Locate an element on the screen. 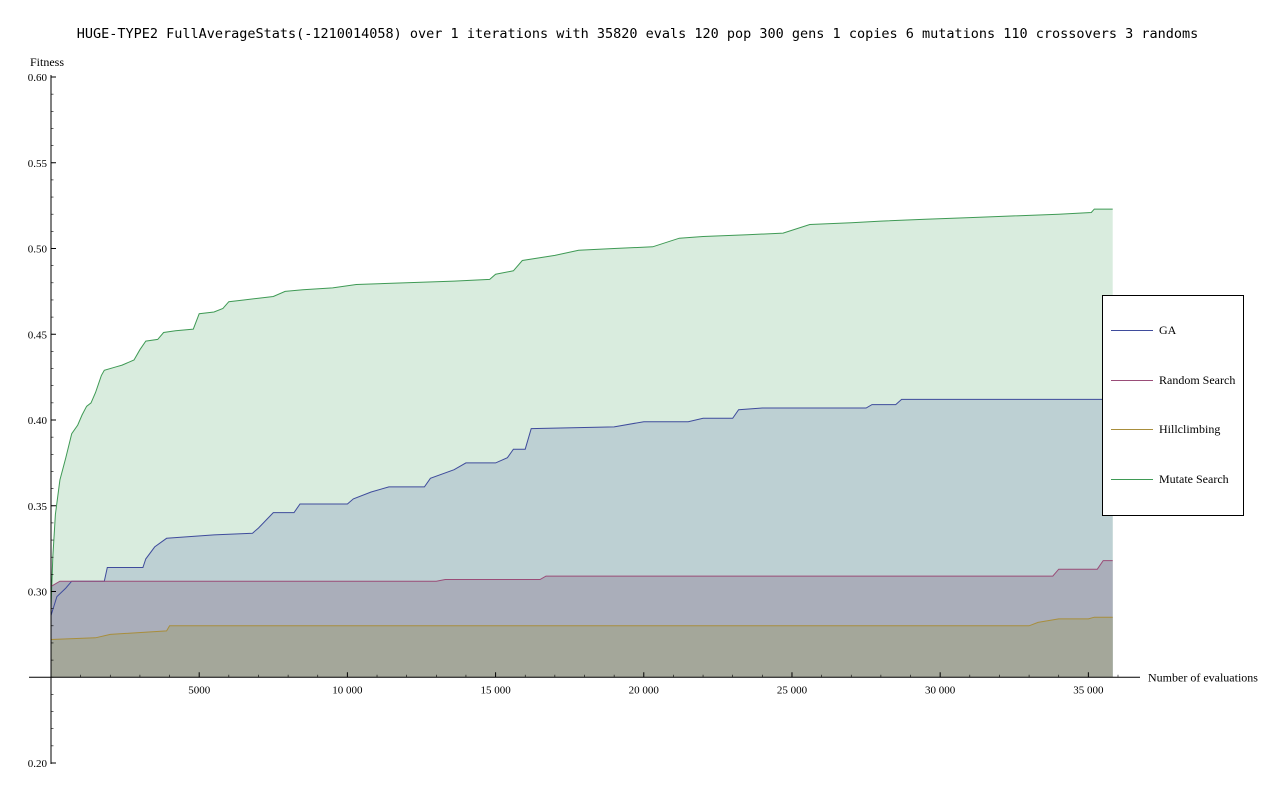 The image size is (1275, 798). legend-swatch-hillclimbing is located at coordinates (1132, 429).